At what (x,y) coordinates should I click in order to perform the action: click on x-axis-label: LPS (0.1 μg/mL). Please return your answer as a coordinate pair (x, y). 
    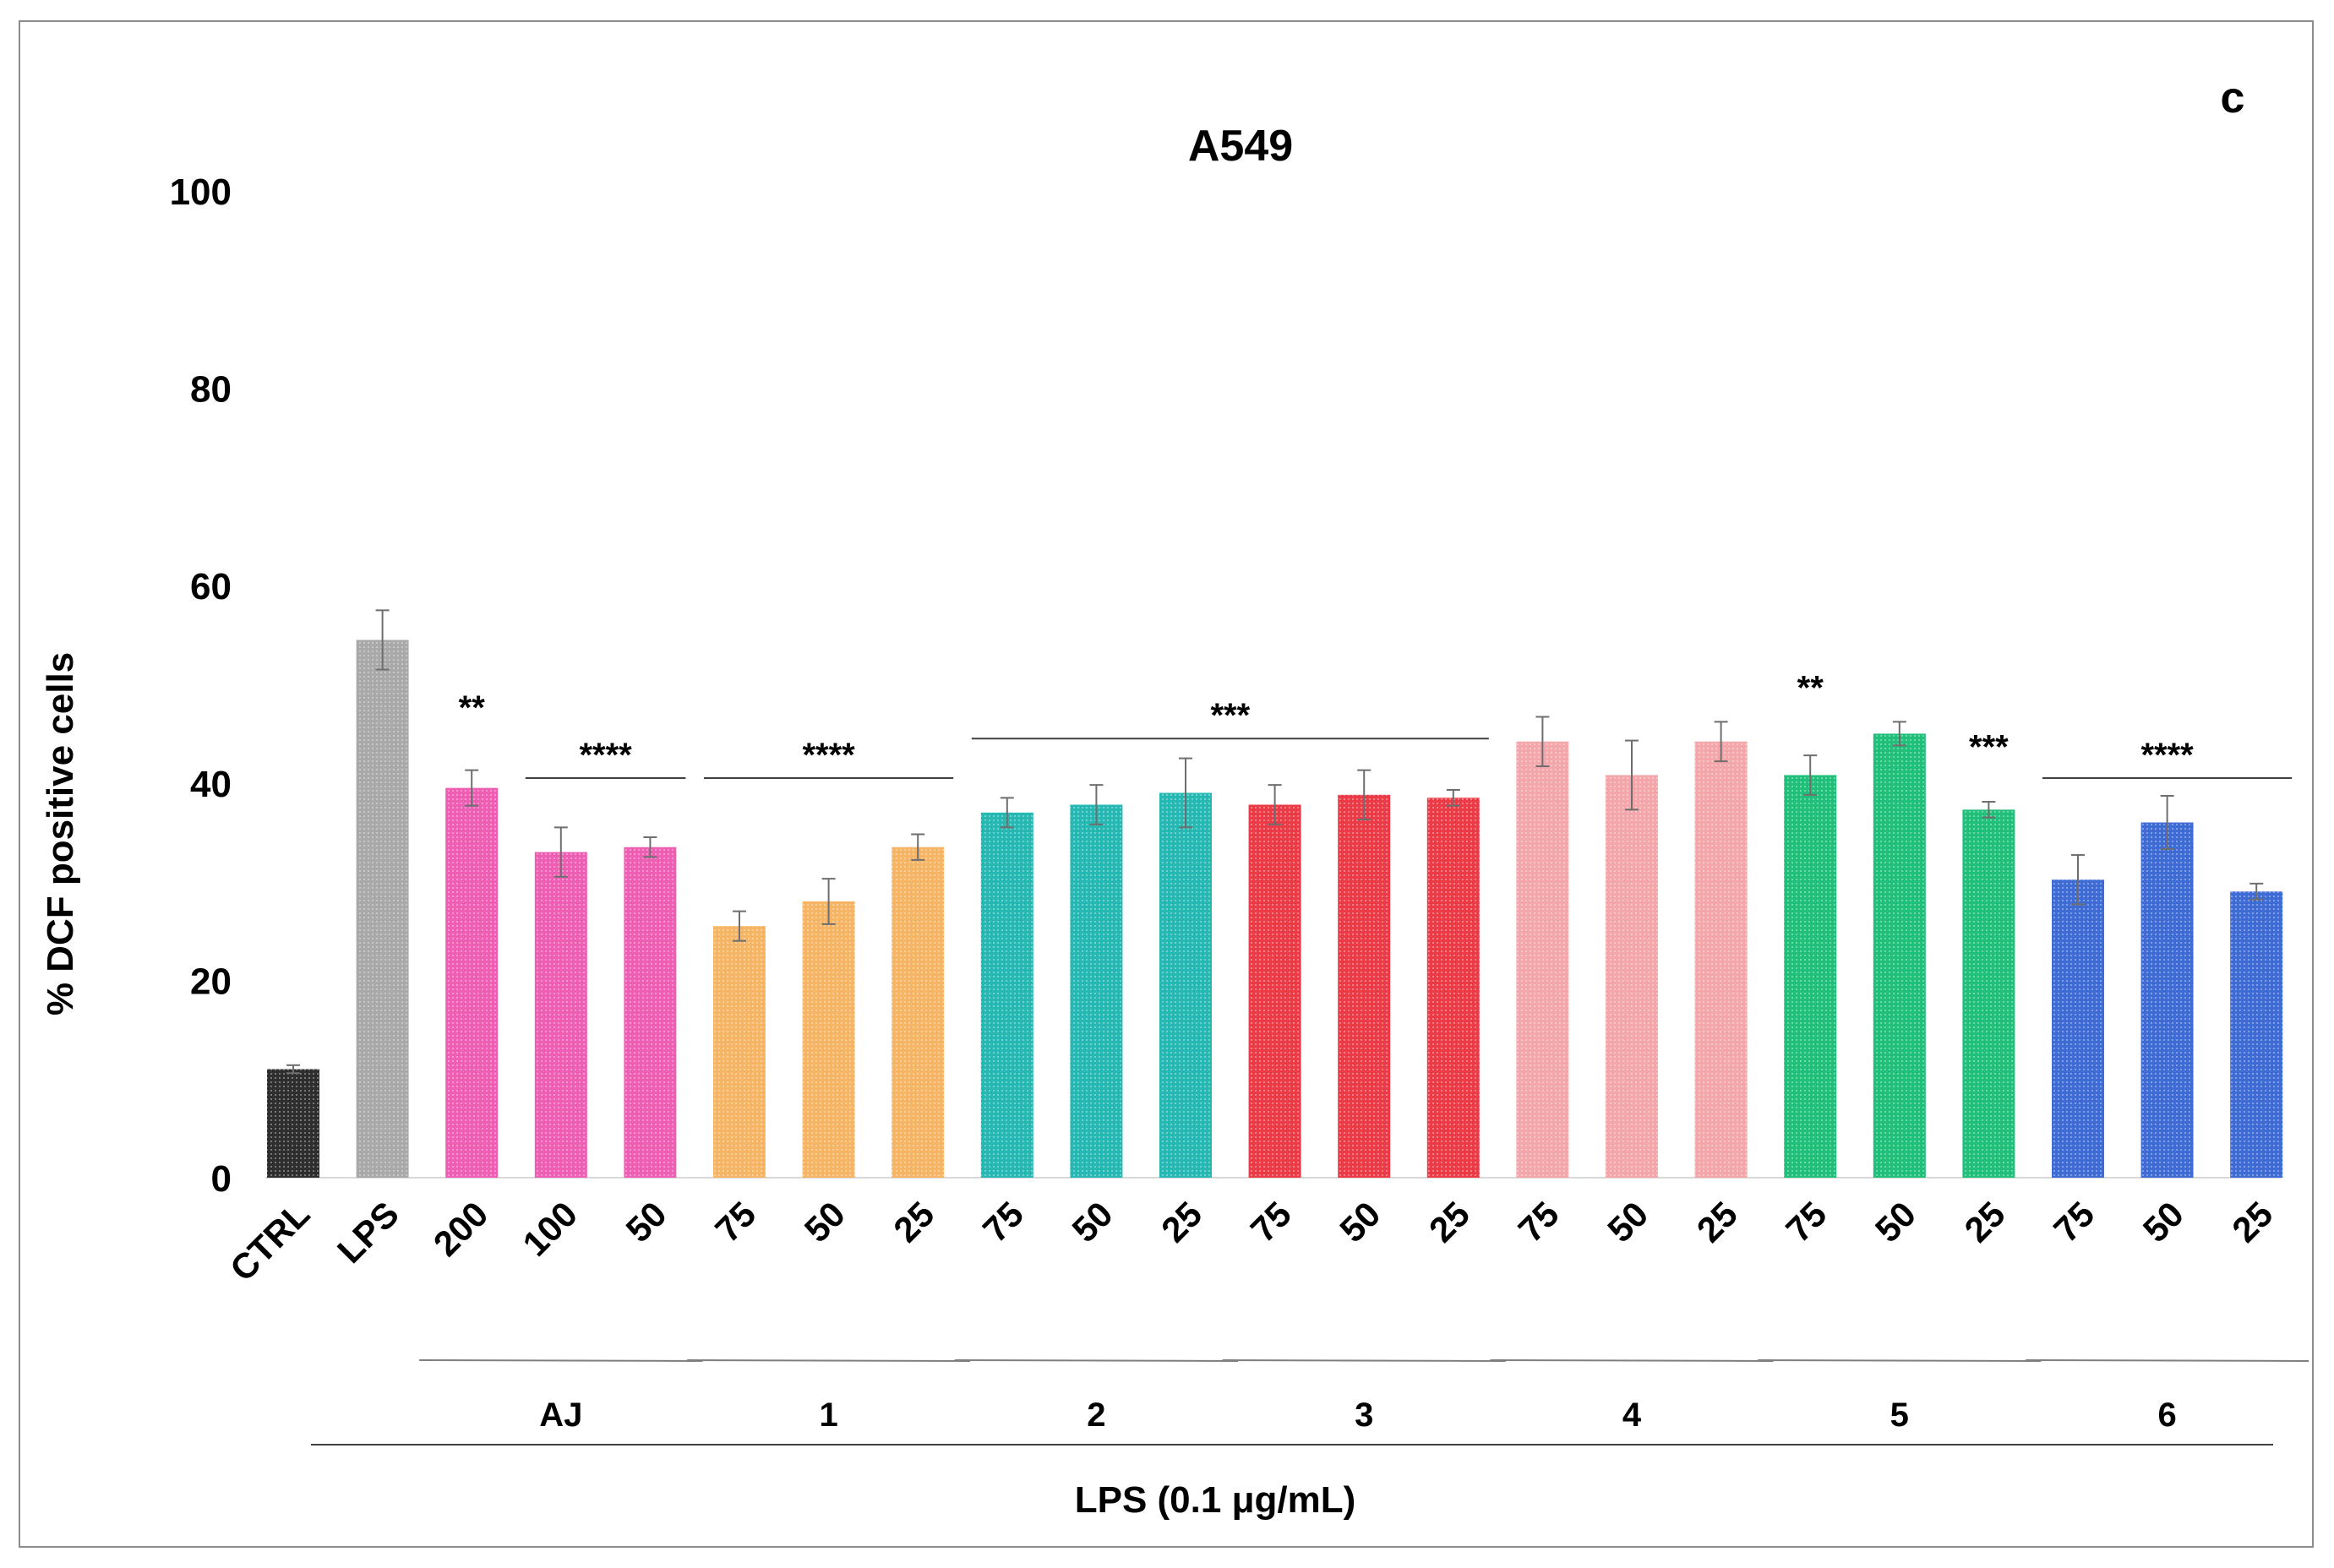
    Looking at the image, I should click on (1215, 1500).